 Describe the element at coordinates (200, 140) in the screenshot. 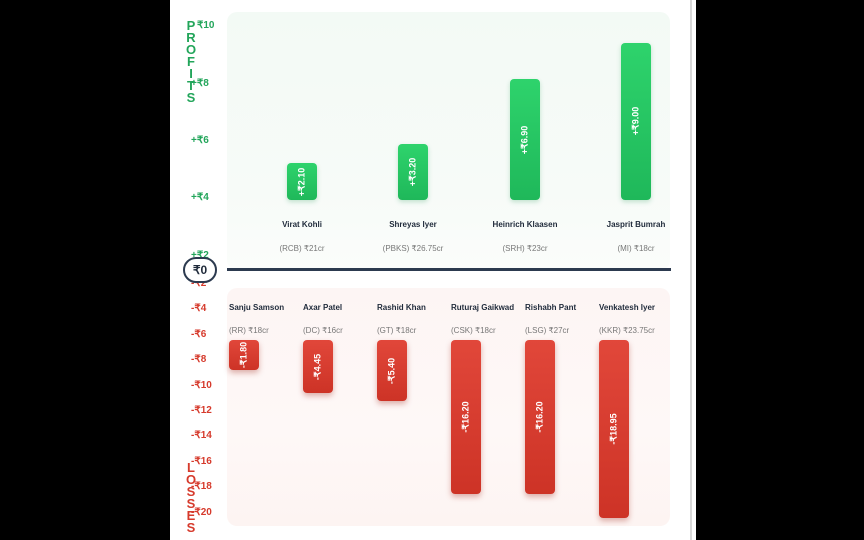

I see `profit-tick-label: +₹6` at that location.